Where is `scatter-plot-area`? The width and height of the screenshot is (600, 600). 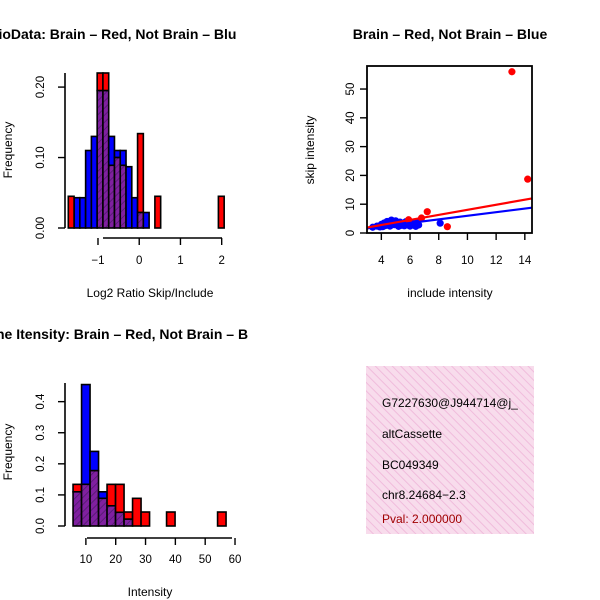
scatter-plot-area is located at coordinates (449, 149).